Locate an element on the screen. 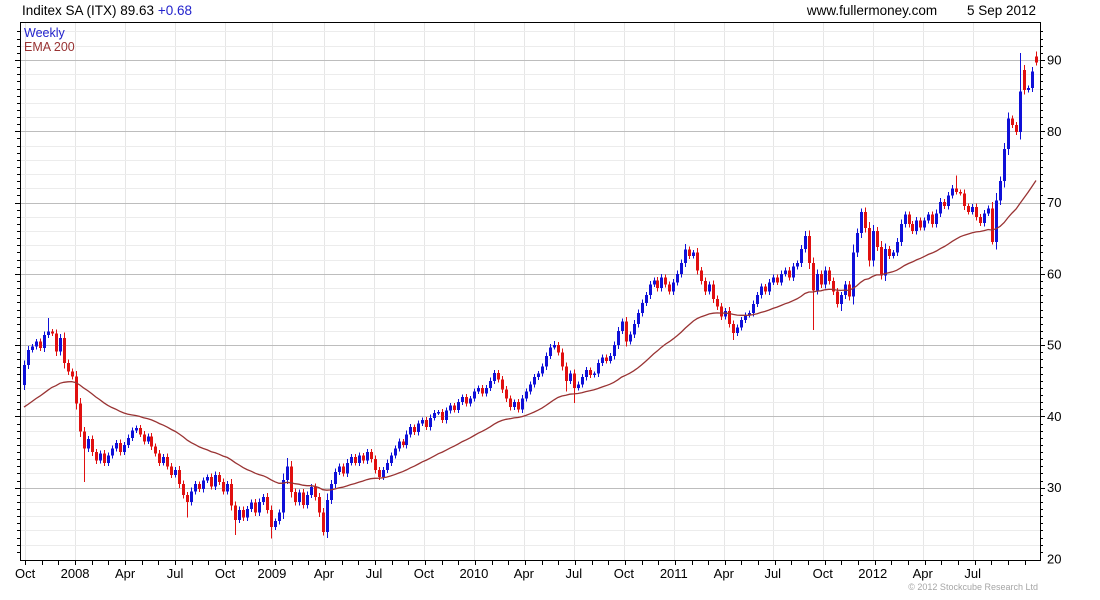 This screenshot has height=600, width=1100. y-axis-labels: 20 30 40 50 60 70 80 90 is located at coordinates (1054, 310).